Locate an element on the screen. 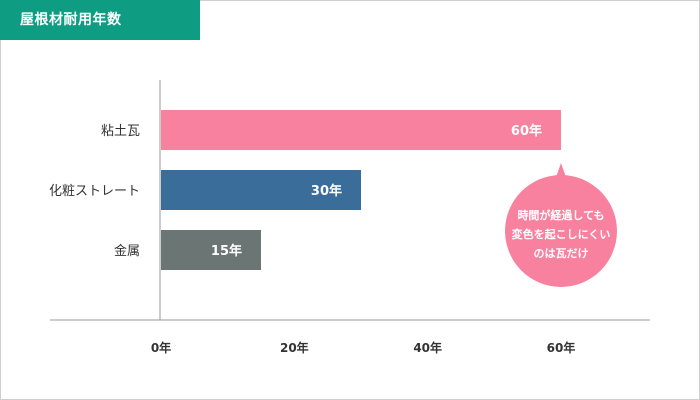  callout-text-line-3: のは瓦だけ is located at coordinates (561, 253).